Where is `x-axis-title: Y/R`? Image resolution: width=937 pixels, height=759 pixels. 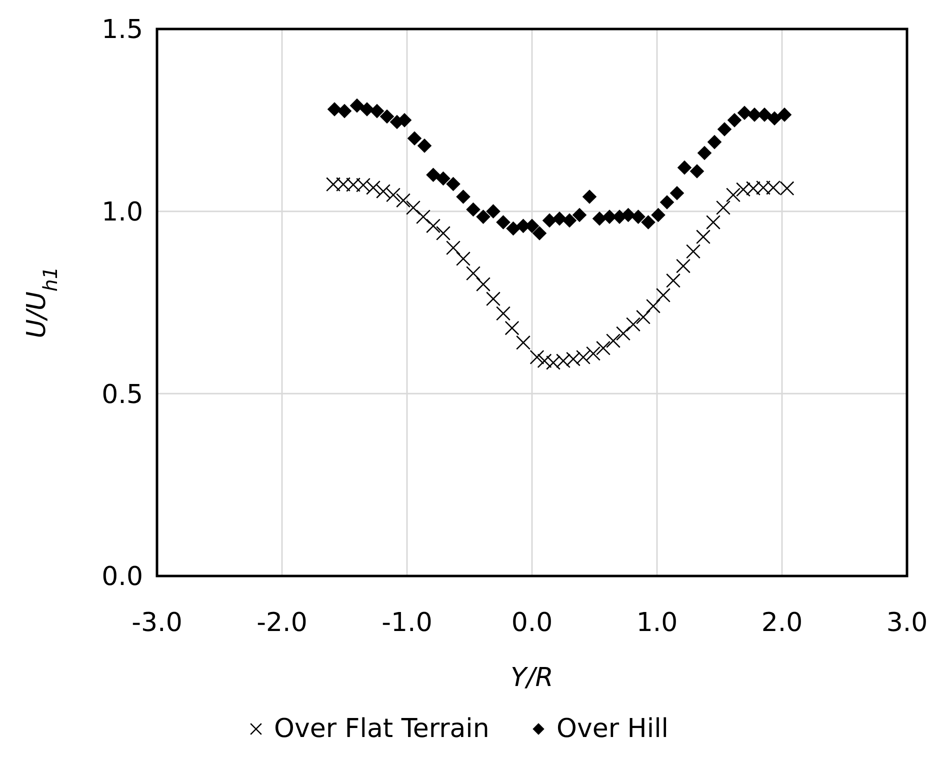 x-axis-title: Y/R is located at coordinates (532, 678).